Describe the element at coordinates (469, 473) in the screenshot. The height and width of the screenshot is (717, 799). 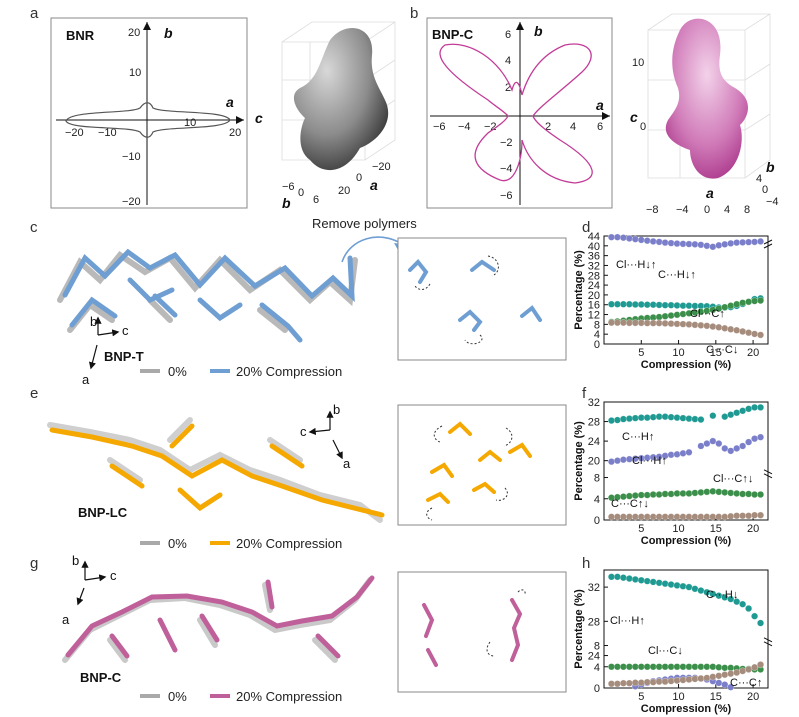
I see `panel-e-inset-rotation-arrows` at that location.